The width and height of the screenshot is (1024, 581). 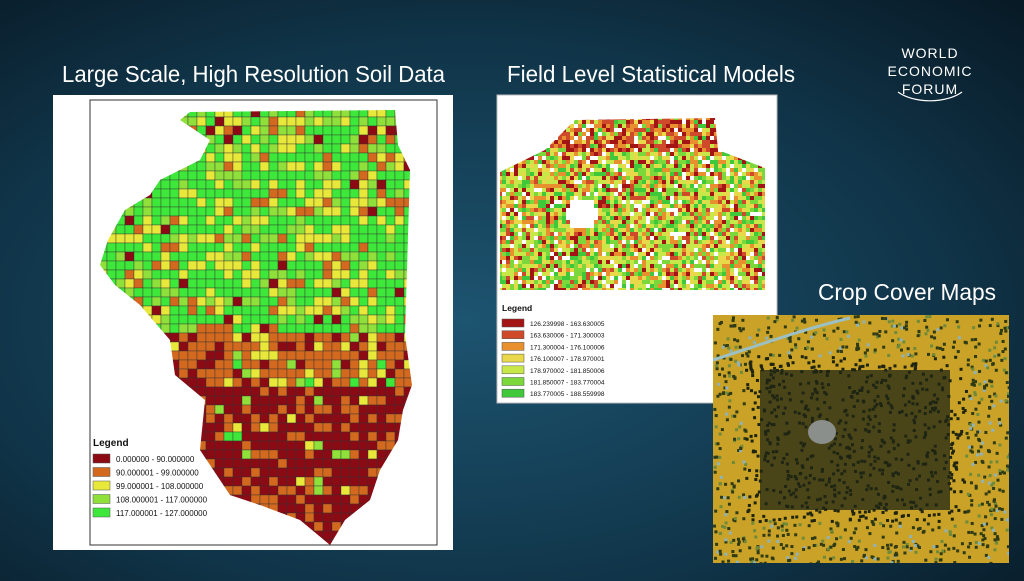 What do you see at coordinates (930, 96) in the screenshot?
I see `logo-arc` at bounding box center [930, 96].